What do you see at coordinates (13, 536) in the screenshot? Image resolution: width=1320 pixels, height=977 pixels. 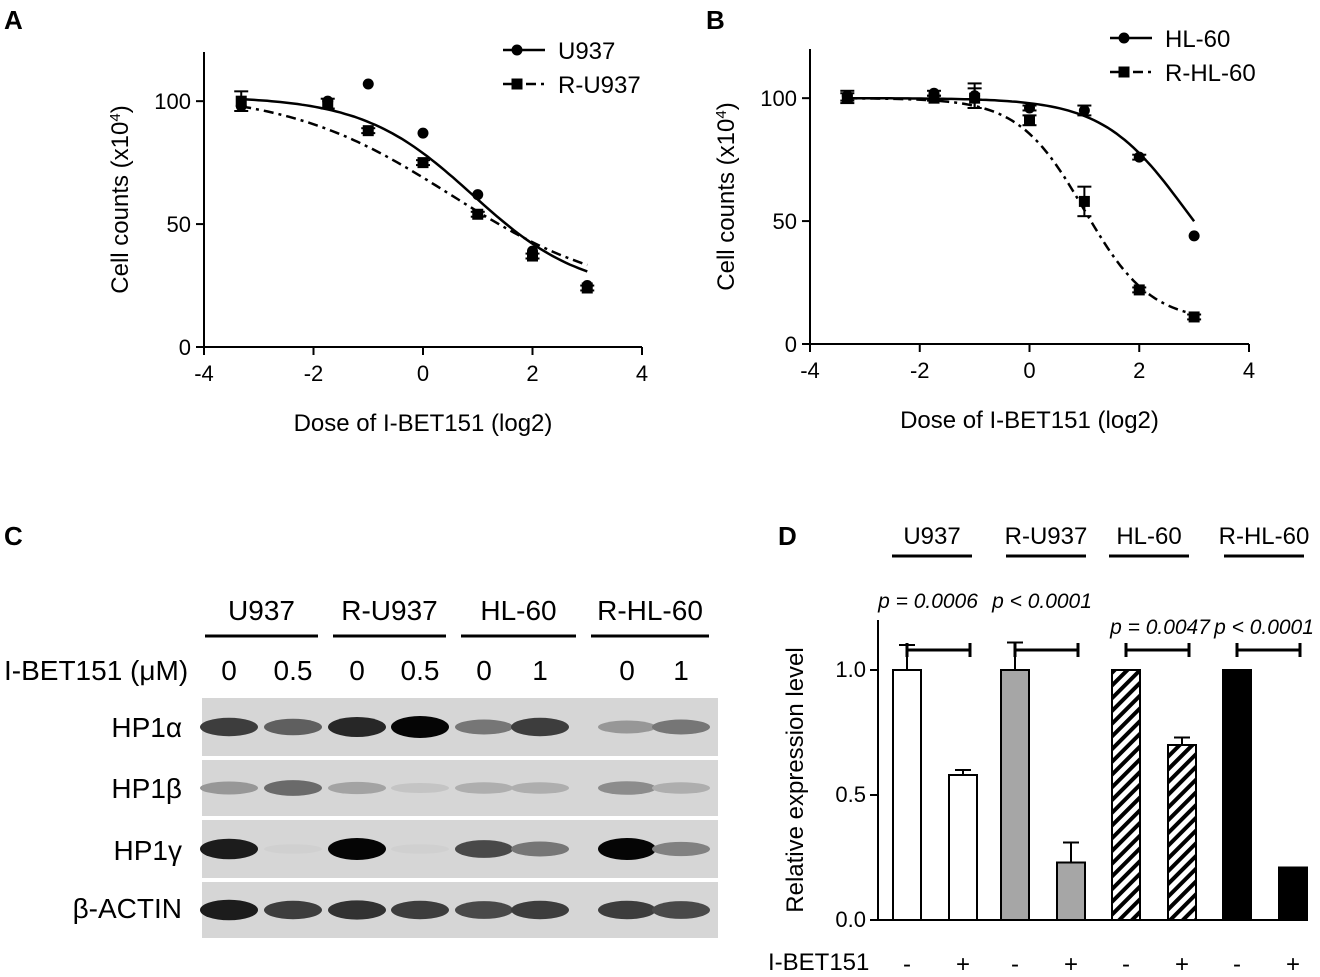 I see `panel-letter-c: C` at bounding box center [13, 536].